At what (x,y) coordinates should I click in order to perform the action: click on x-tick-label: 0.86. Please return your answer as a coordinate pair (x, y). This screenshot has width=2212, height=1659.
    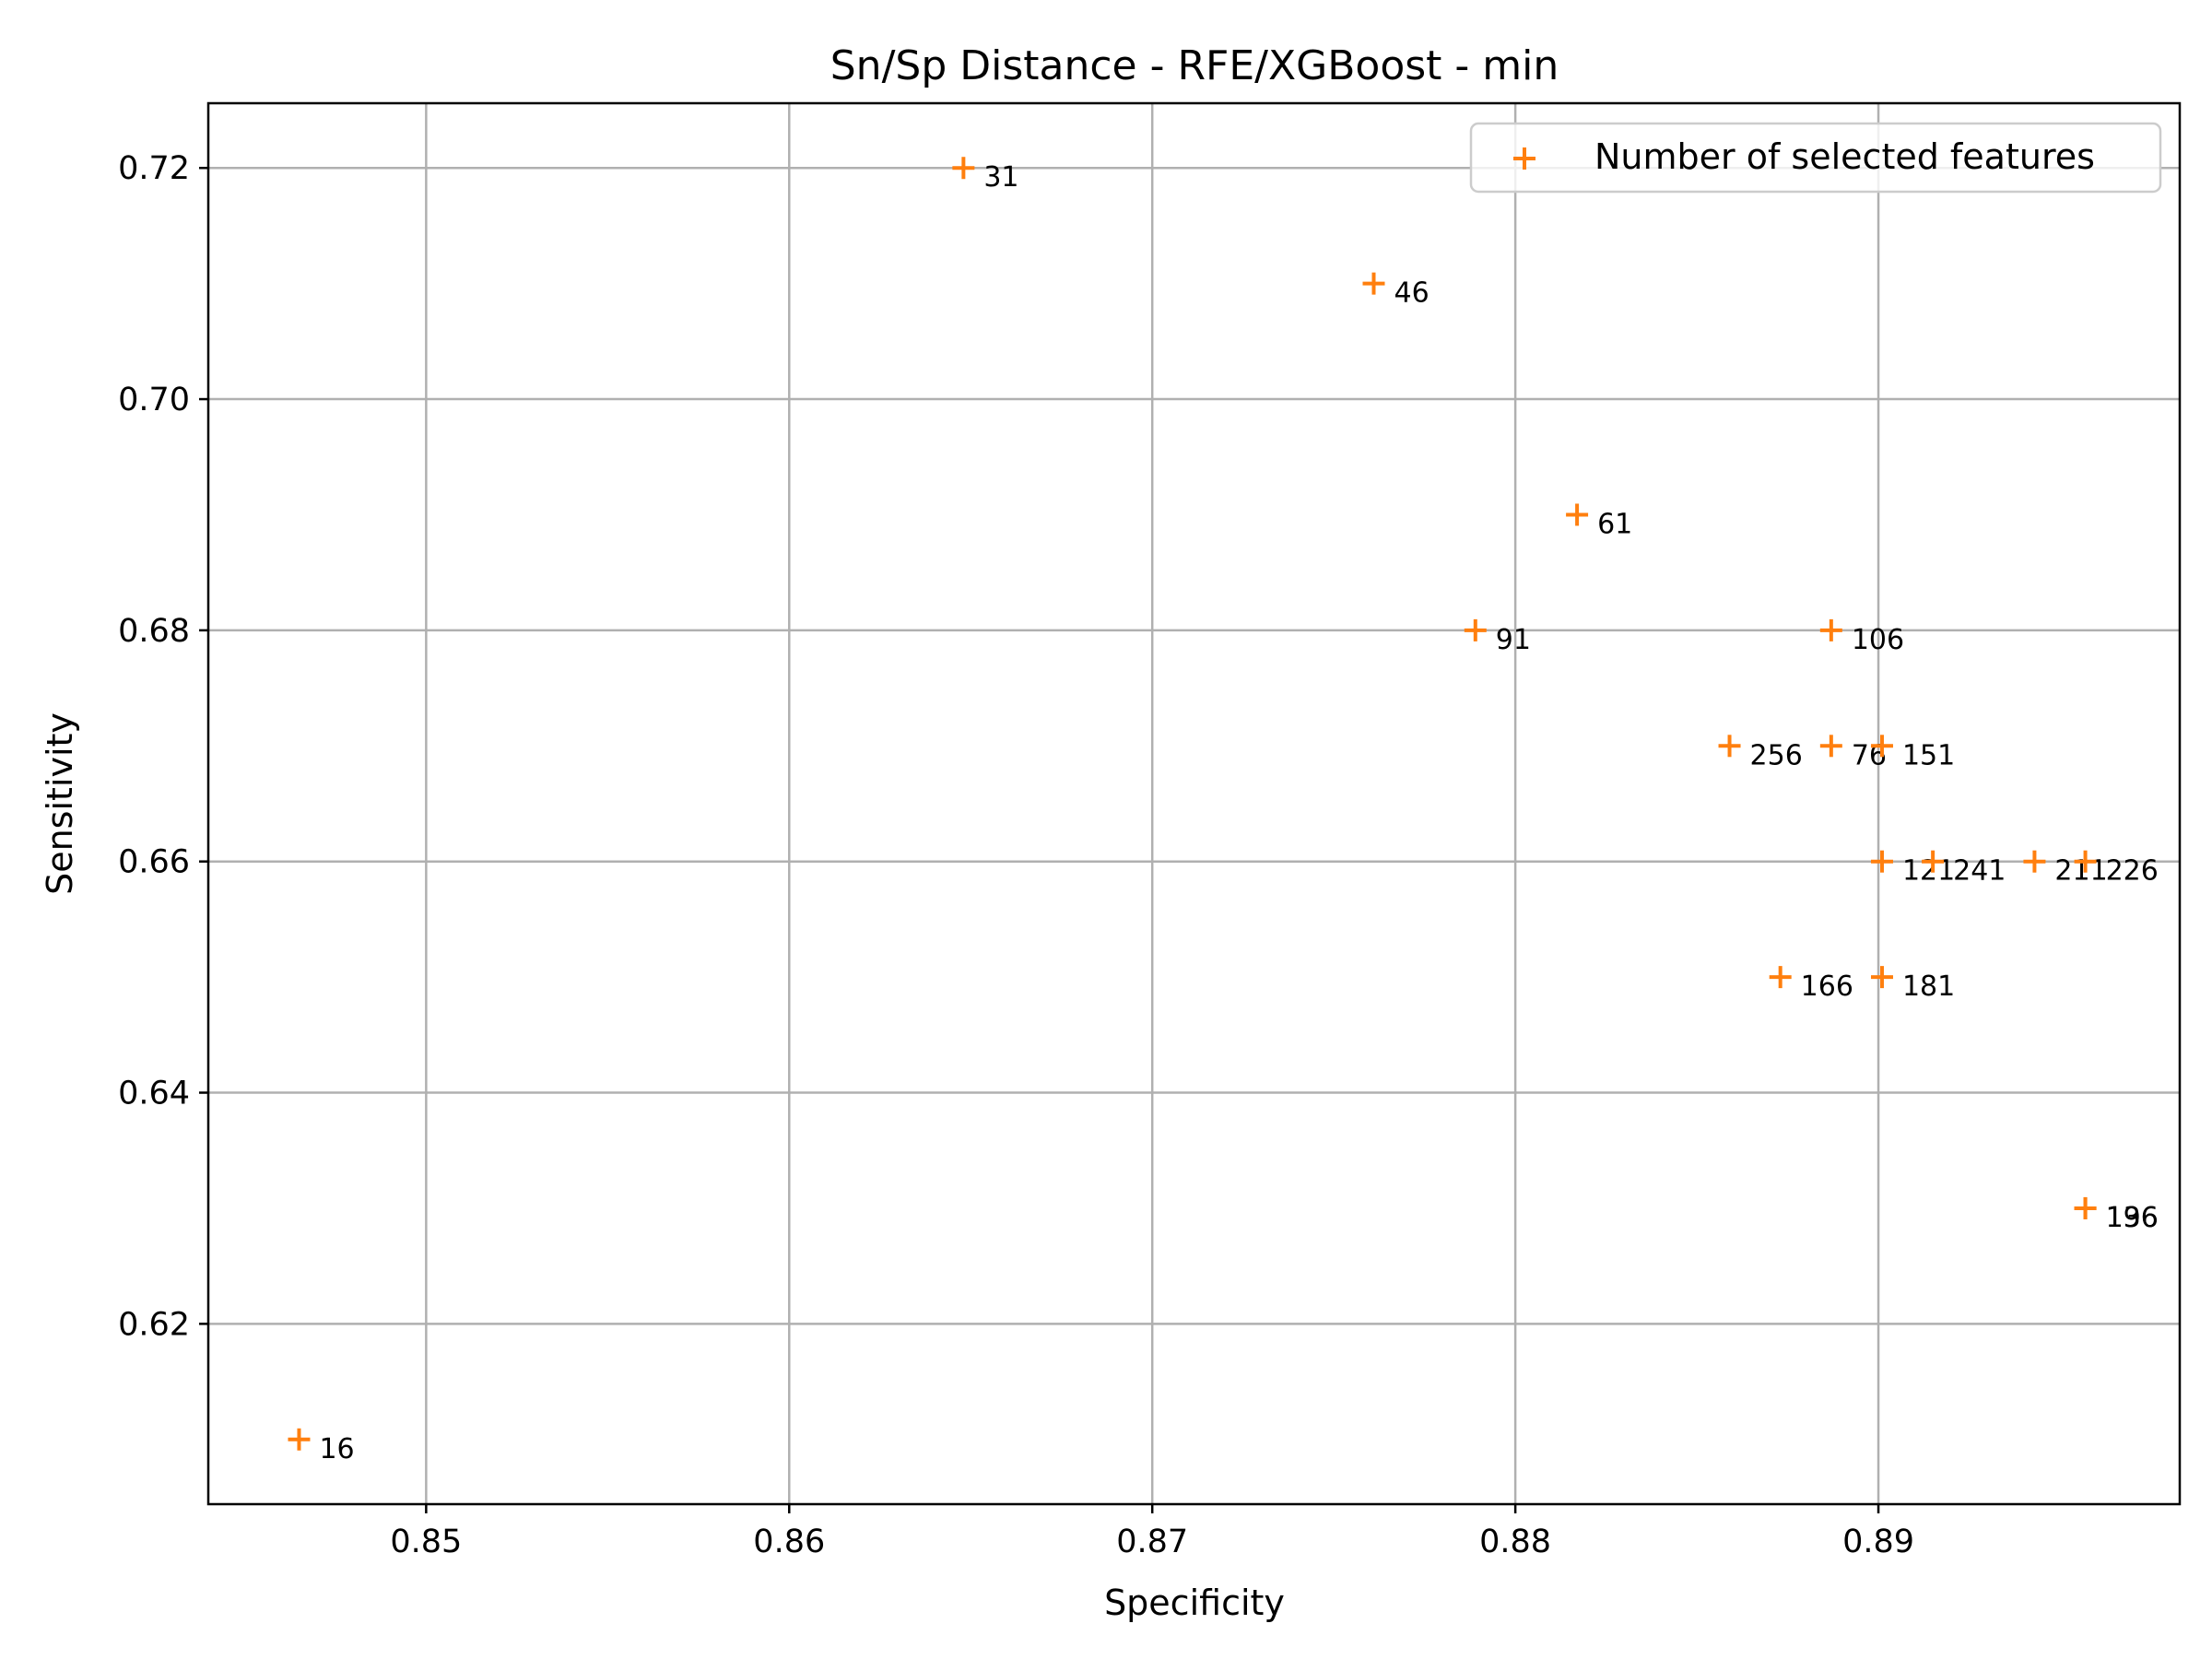
    Looking at the image, I should click on (789, 1542).